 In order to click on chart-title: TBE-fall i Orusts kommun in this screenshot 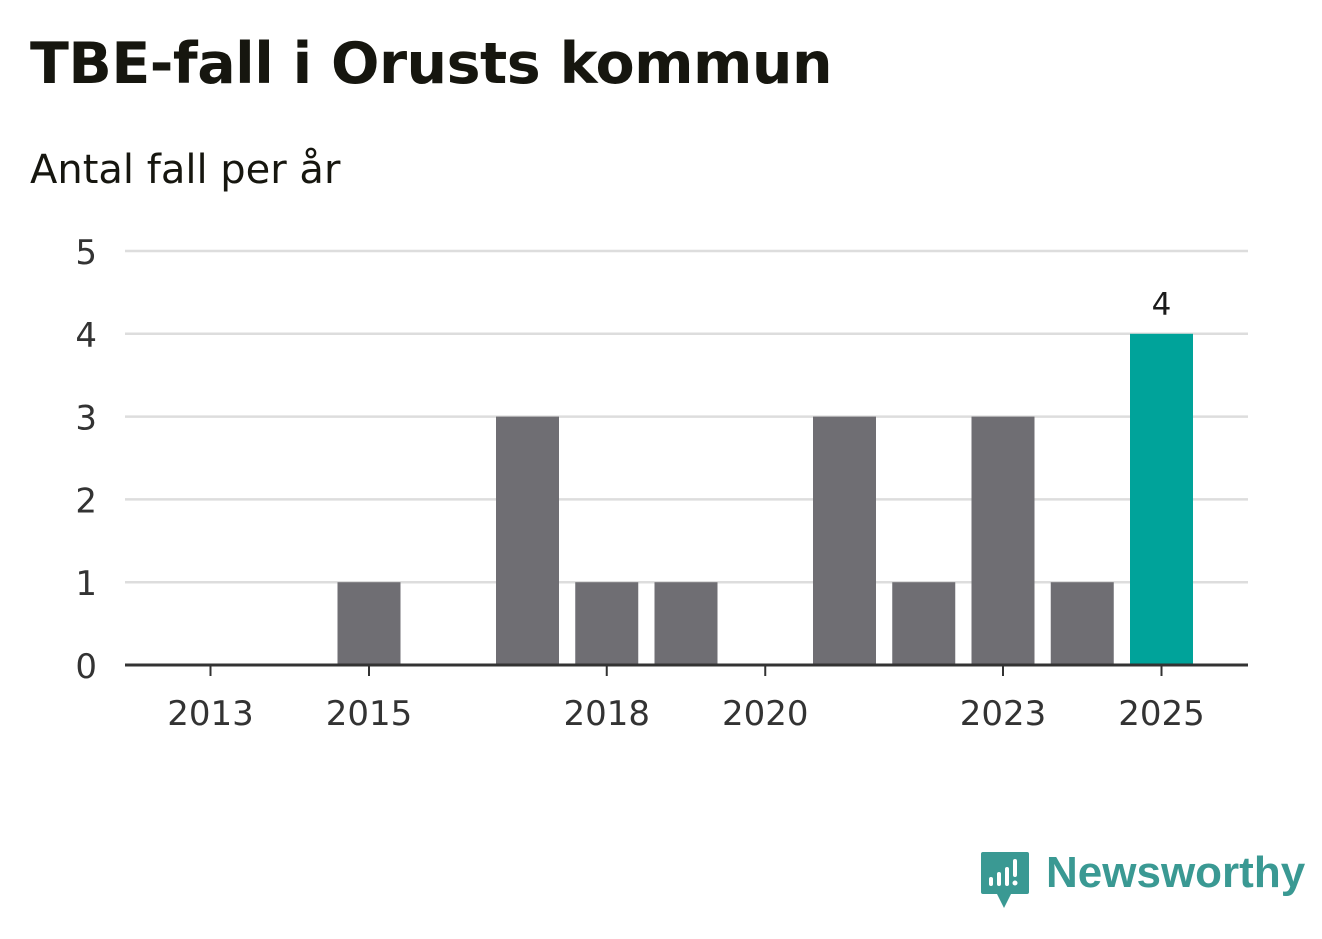, I will do `click(431, 64)`.